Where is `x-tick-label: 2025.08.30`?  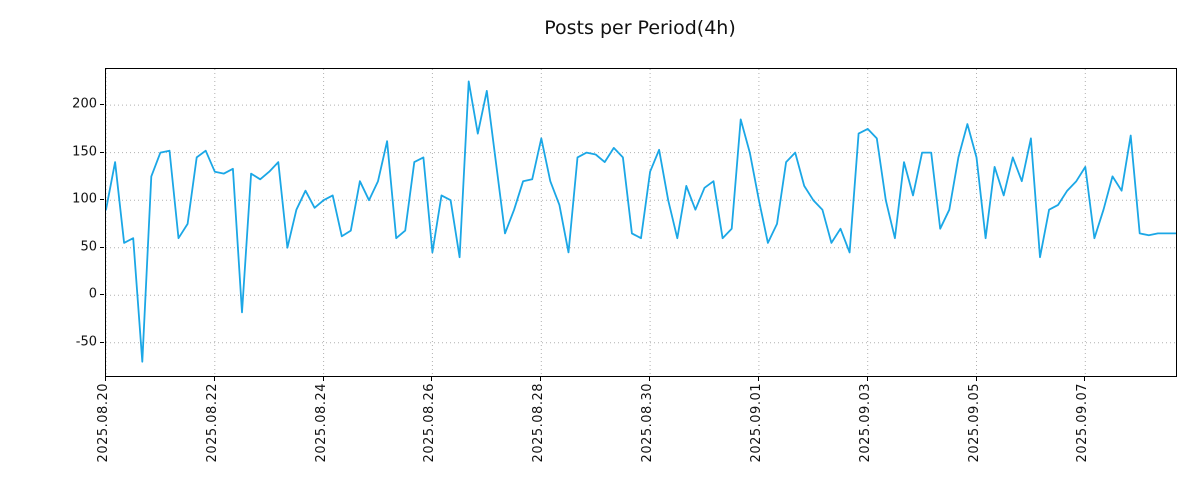
x-tick-label: 2025.08.30 is located at coordinates (648, 423).